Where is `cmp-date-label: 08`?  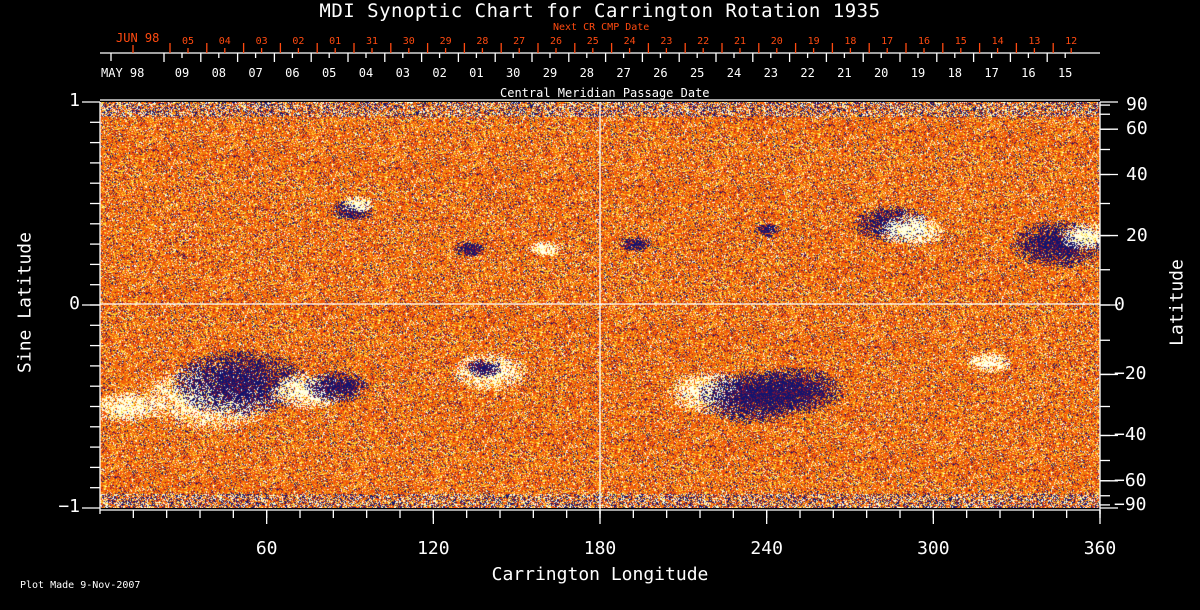 cmp-date-label: 08 is located at coordinates (219, 73).